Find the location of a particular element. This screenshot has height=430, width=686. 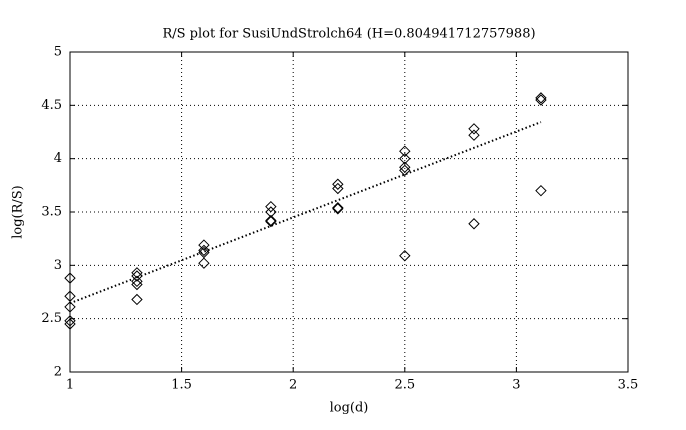

y-tick-label: 4.5 is located at coordinates (51, 105).